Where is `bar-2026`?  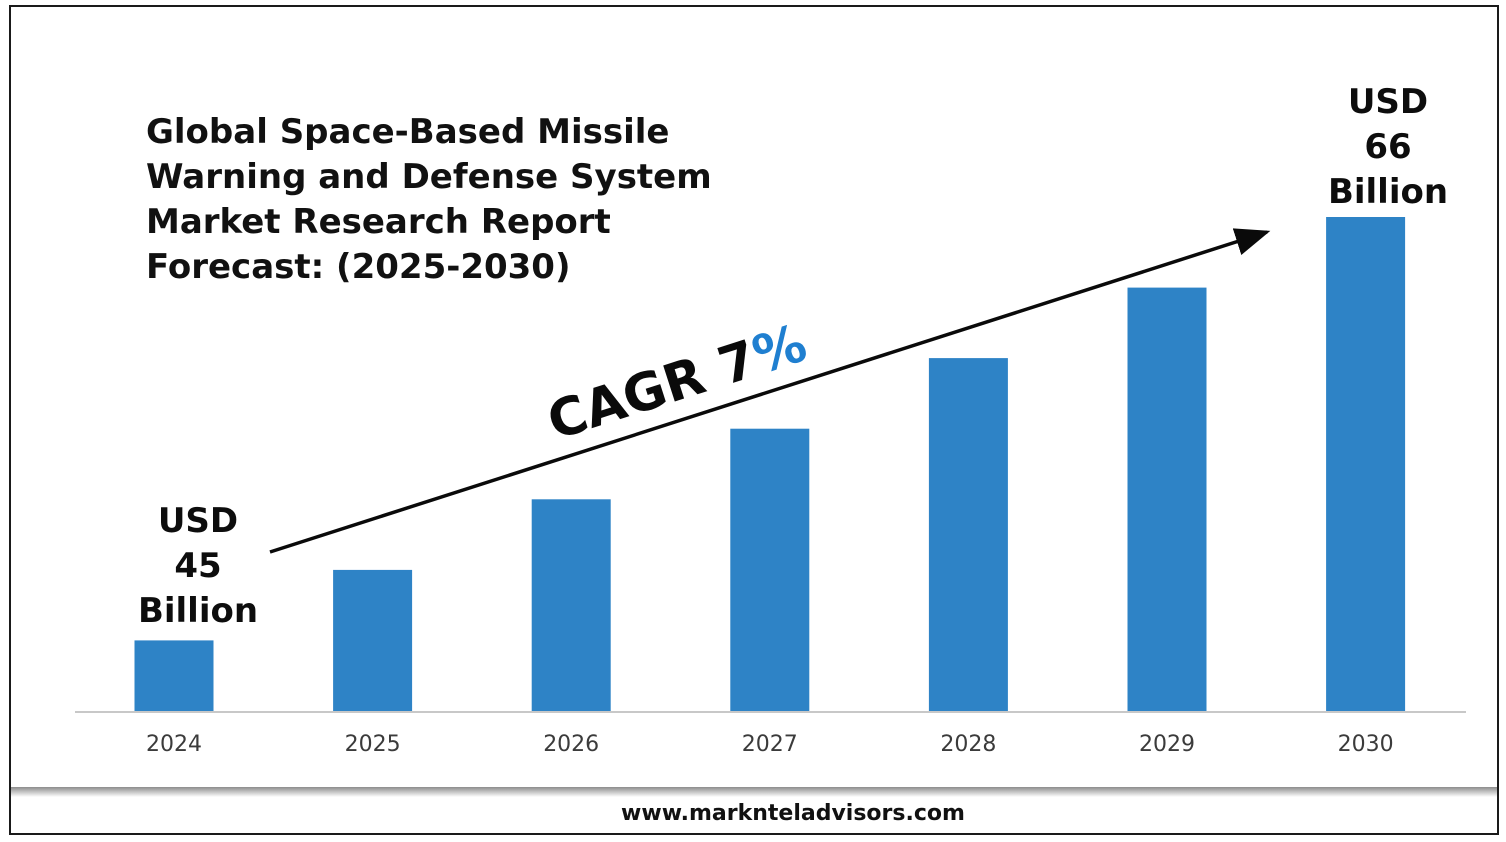
bar-2026 is located at coordinates (571, 605).